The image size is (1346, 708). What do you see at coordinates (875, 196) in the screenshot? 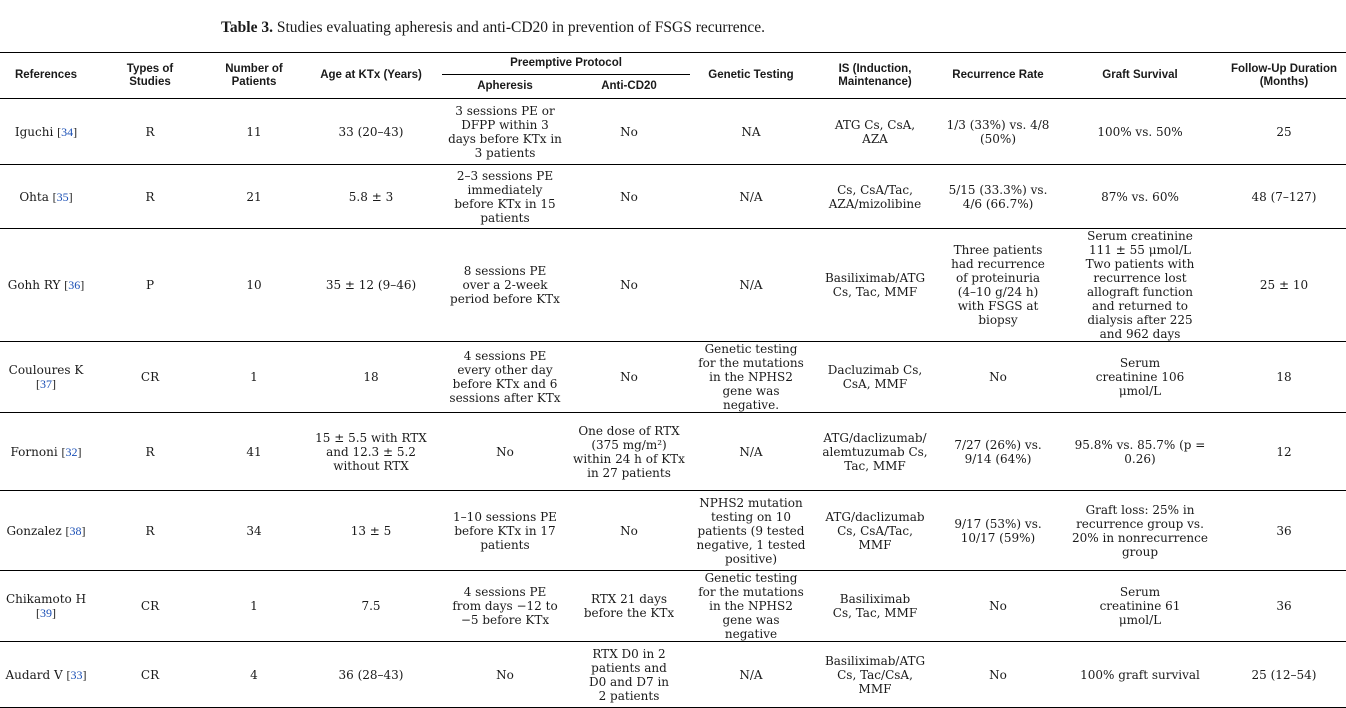
I see `cell-is: Cs, CsA/Tac, AZA/mizolibine` at bounding box center [875, 196].